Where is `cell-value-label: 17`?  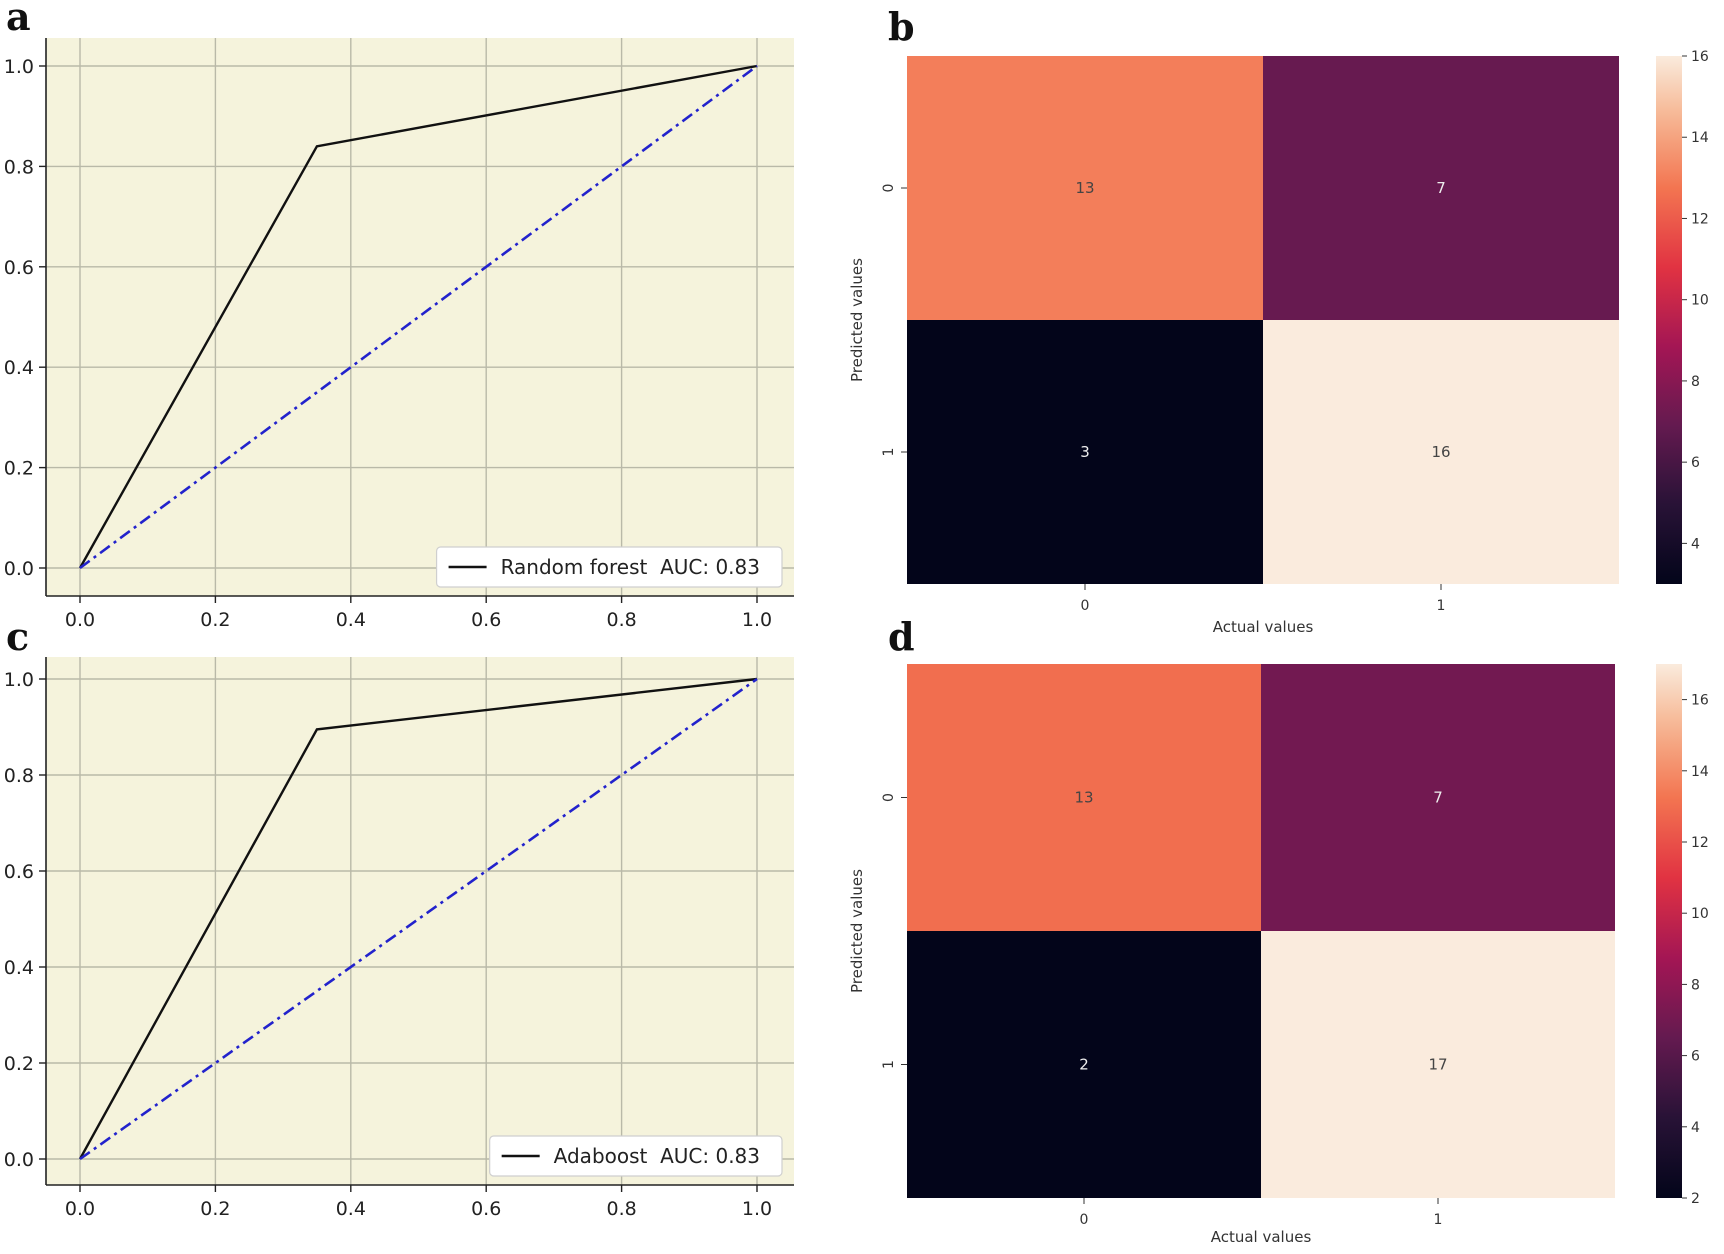 cell-value-label: 17 is located at coordinates (1437, 1065).